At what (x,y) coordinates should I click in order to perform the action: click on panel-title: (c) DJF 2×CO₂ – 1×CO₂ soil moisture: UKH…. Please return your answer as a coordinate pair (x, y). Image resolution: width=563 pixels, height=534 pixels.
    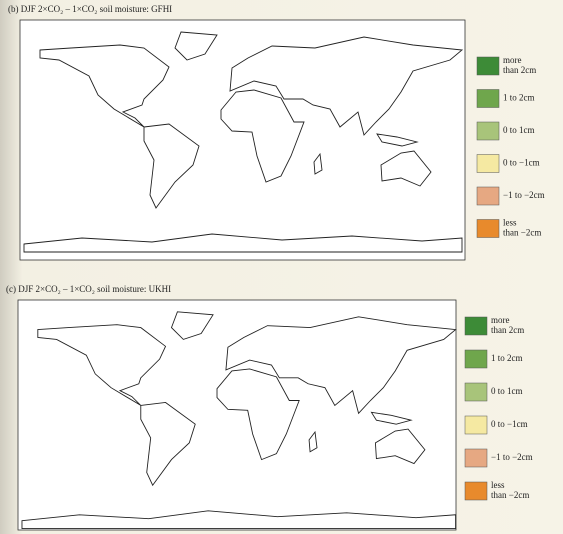
    Looking at the image, I should click on (88, 289).